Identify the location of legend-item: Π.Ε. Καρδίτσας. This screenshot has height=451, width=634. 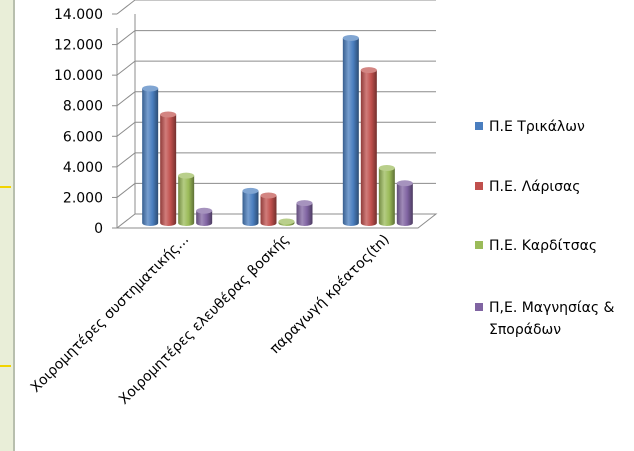
(536, 246).